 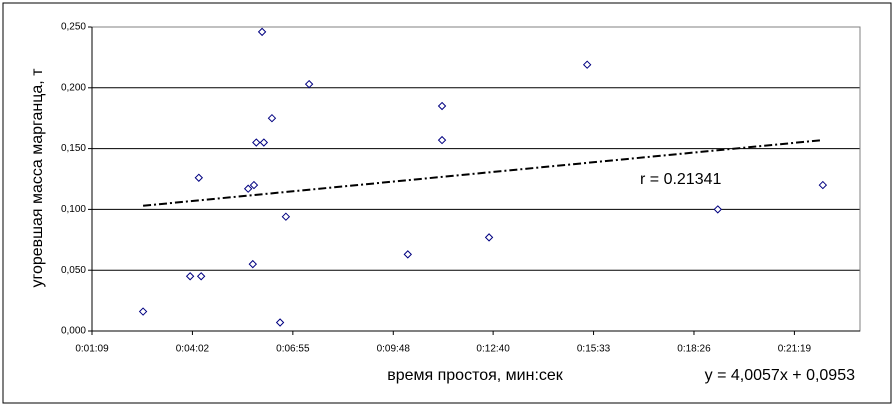 I want to click on annotation: r = 0.21341, so click(x=681, y=179).